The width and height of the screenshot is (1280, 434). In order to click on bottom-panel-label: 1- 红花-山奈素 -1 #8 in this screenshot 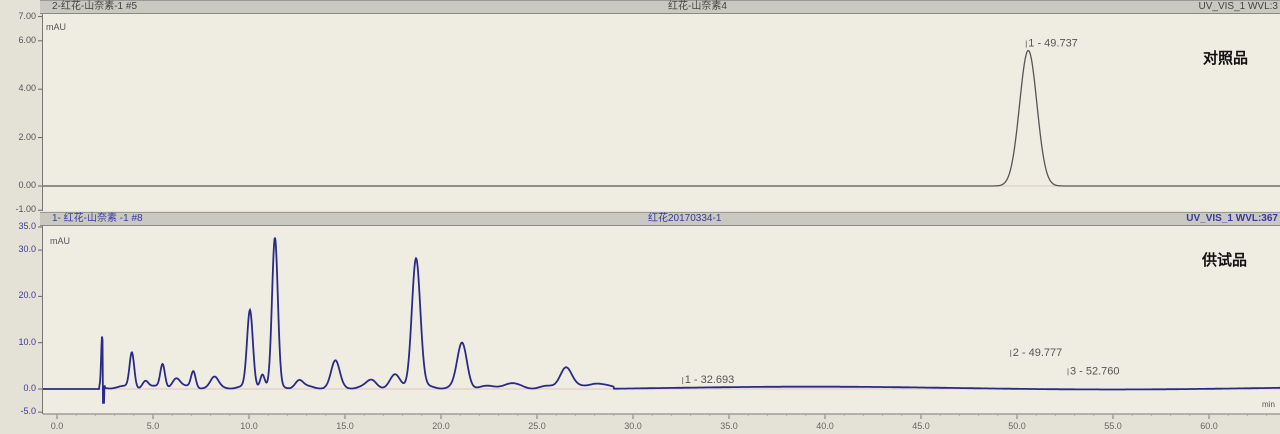, I will do `click(97, 218)`.